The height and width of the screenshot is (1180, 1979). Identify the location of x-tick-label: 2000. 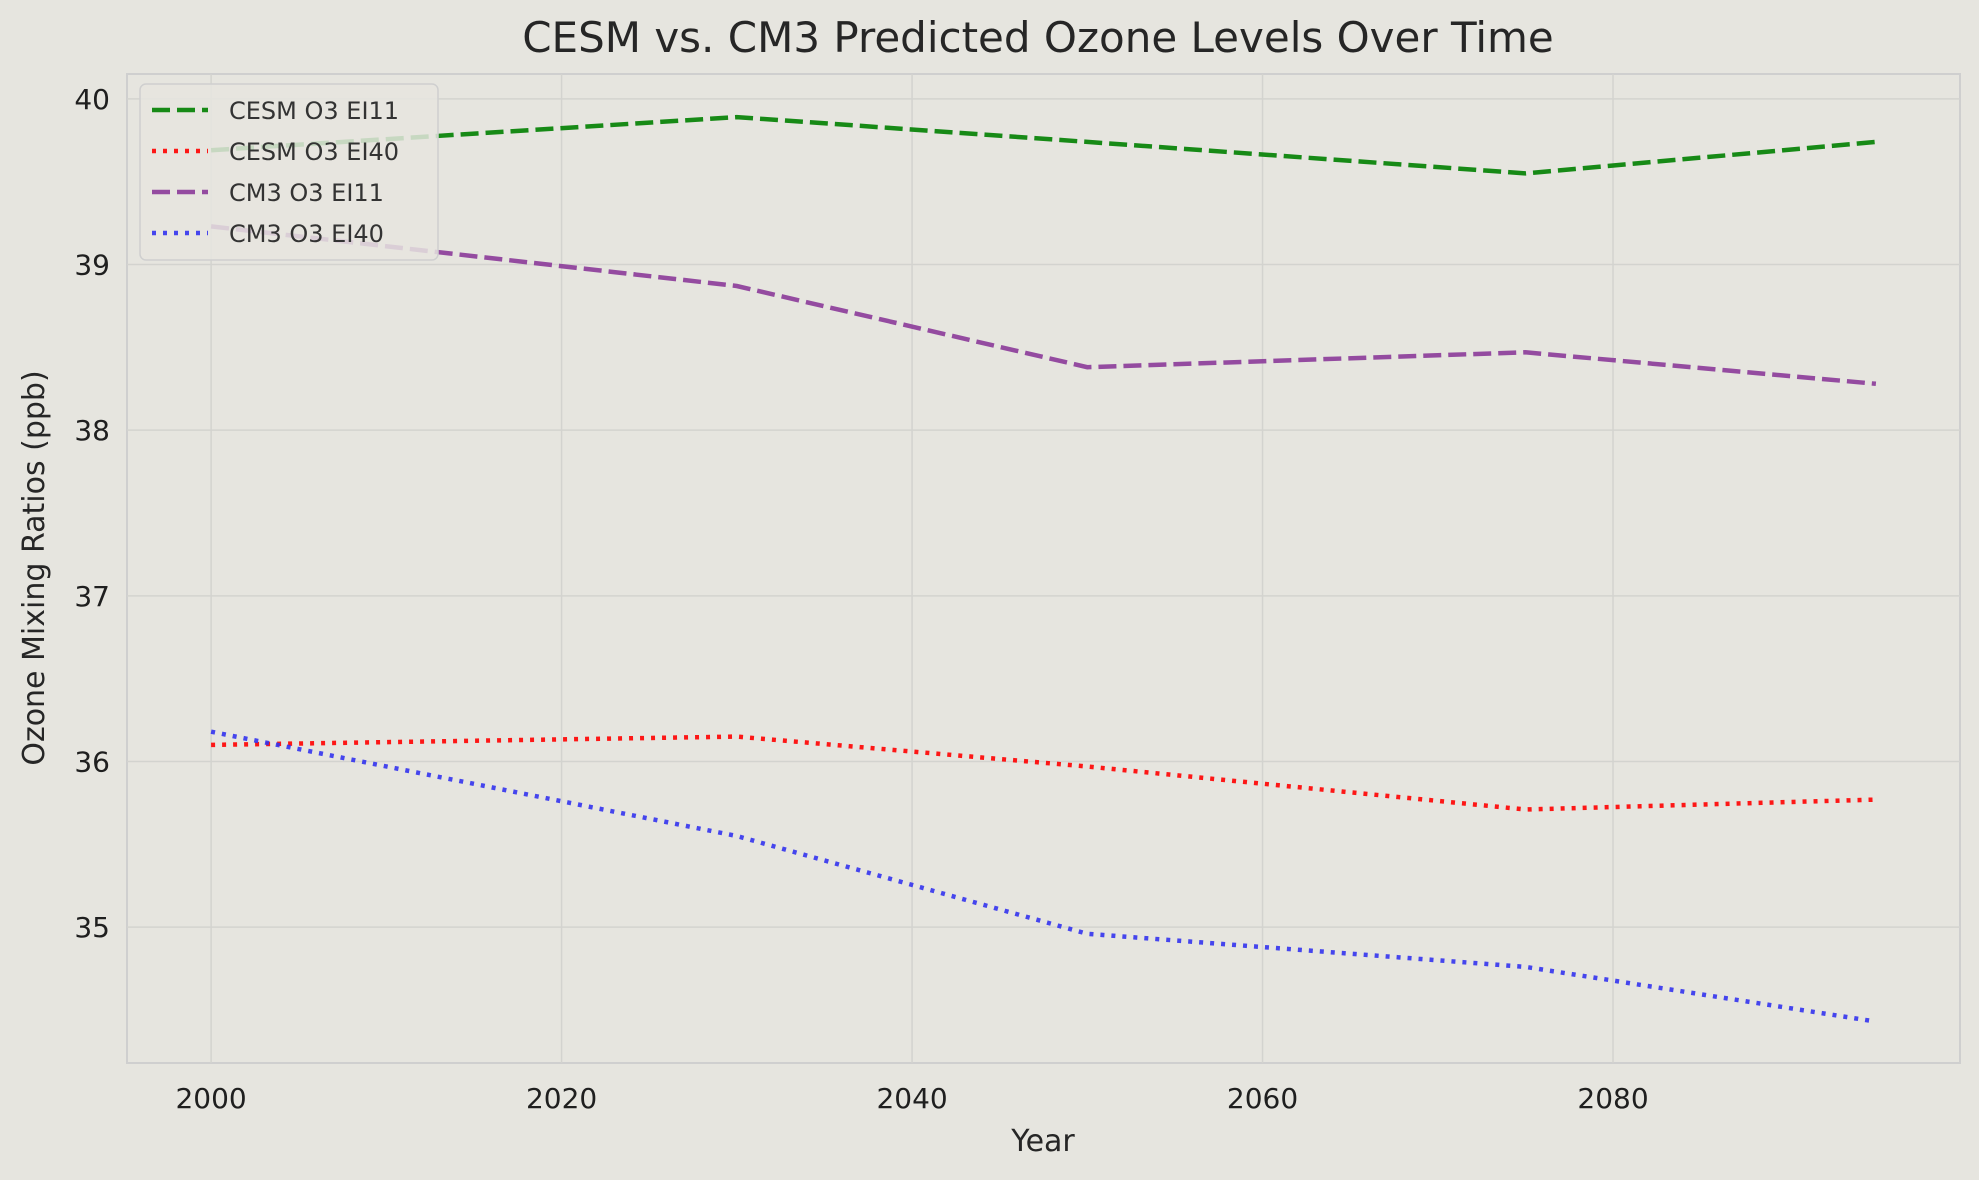
(210, 1098).